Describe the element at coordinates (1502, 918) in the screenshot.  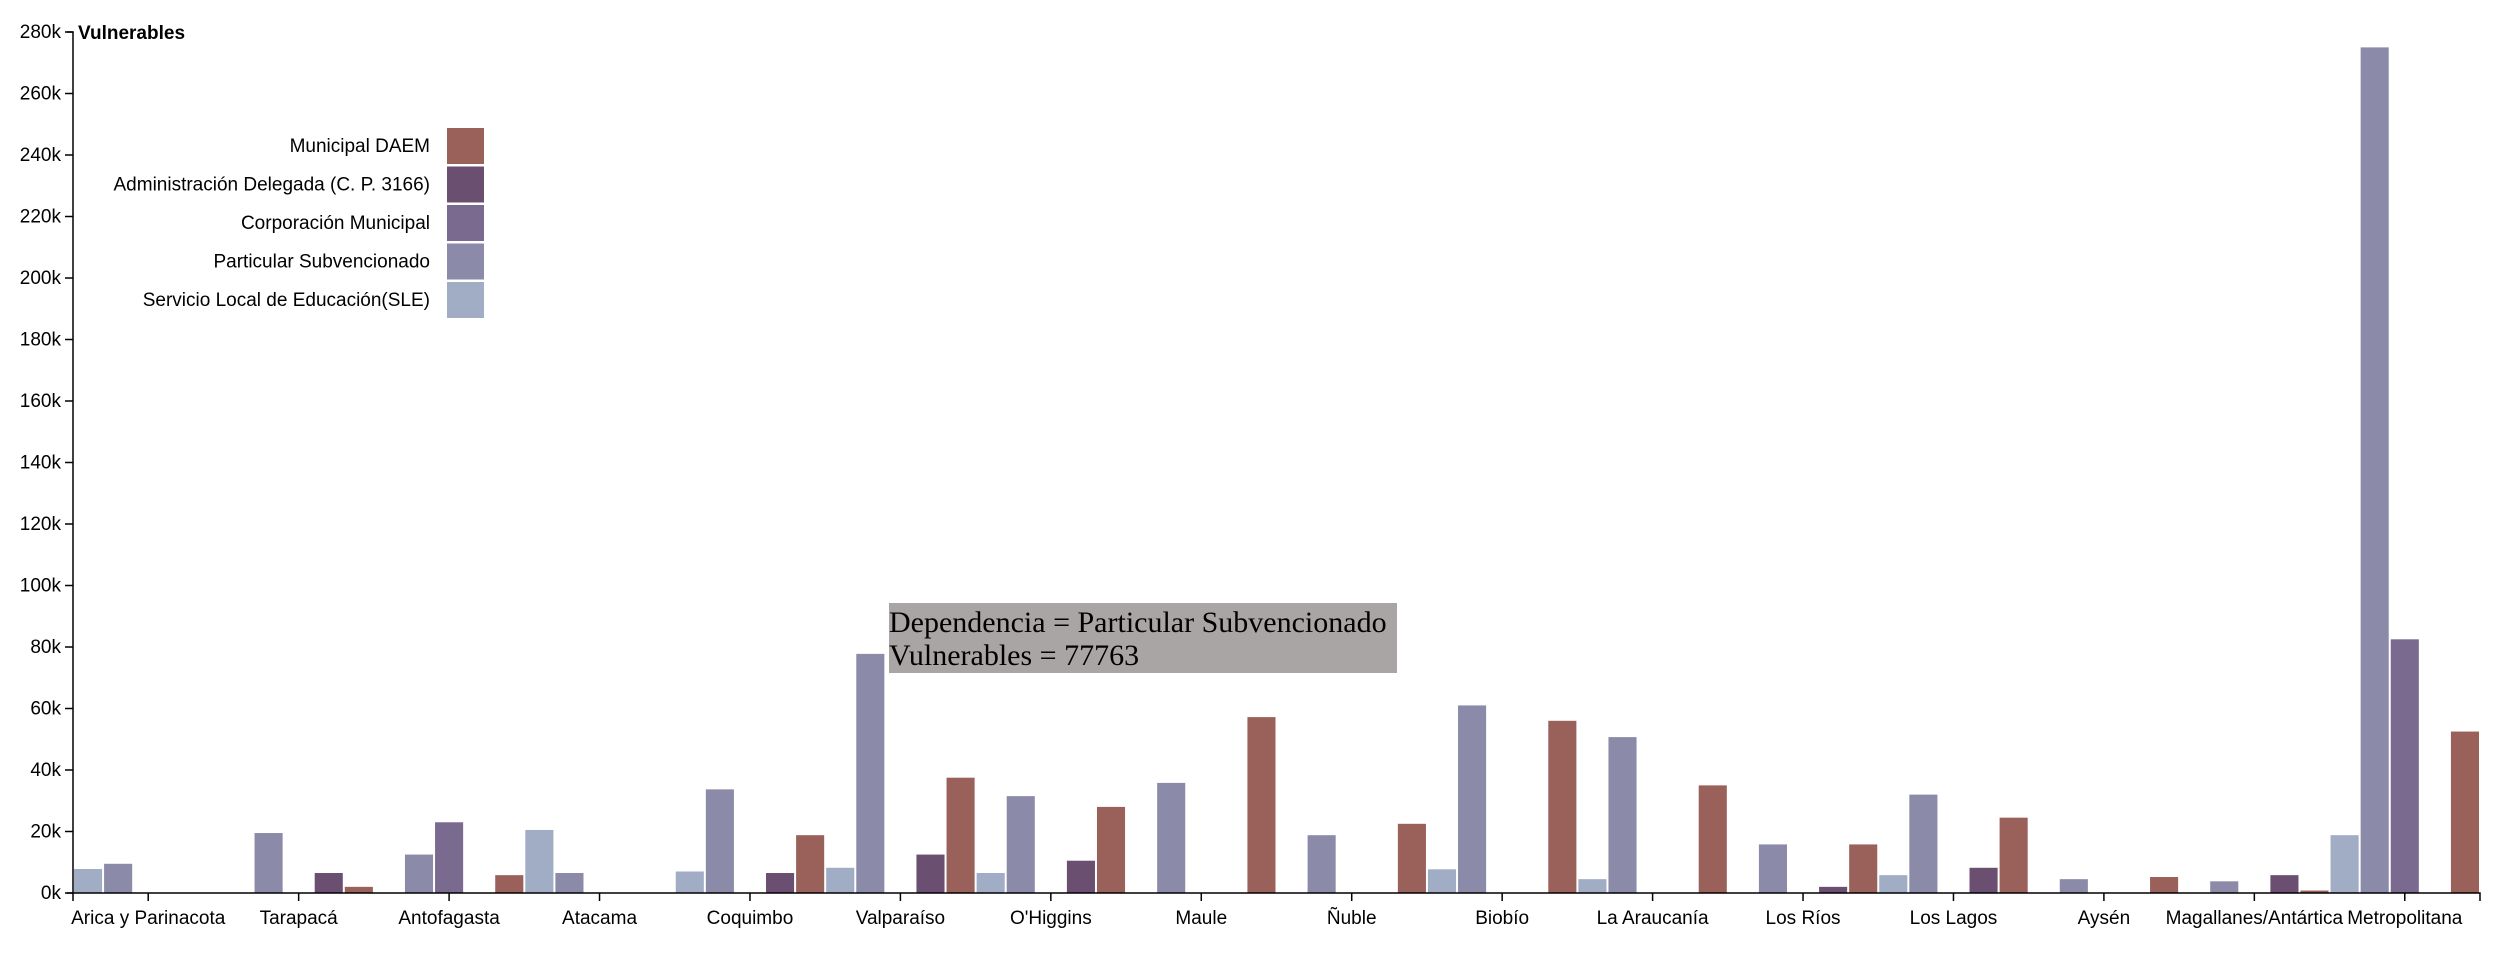
I see `x-tick-label-biobio: Biobío` at that location.